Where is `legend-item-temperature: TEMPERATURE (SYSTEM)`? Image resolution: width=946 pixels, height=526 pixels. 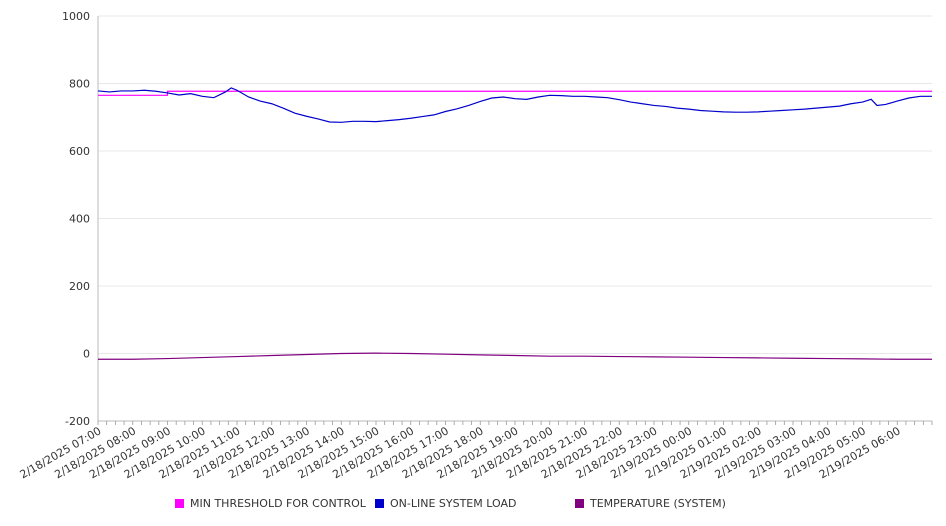
legend-item-temperature: TEMPERATURE (SYSTEM) is located at coordinates (650, 503).